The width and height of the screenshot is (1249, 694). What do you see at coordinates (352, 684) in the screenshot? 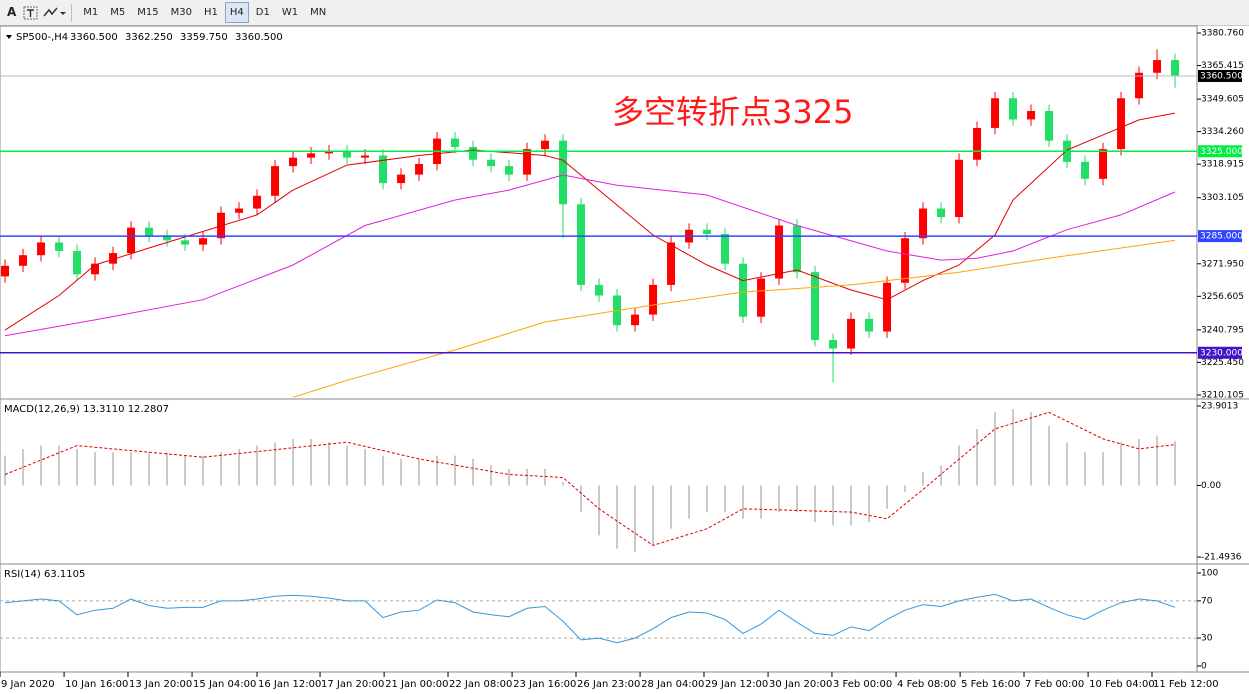
I see `x-tick-label: 17 Jan 20:00` at bounding box center [352, 684].